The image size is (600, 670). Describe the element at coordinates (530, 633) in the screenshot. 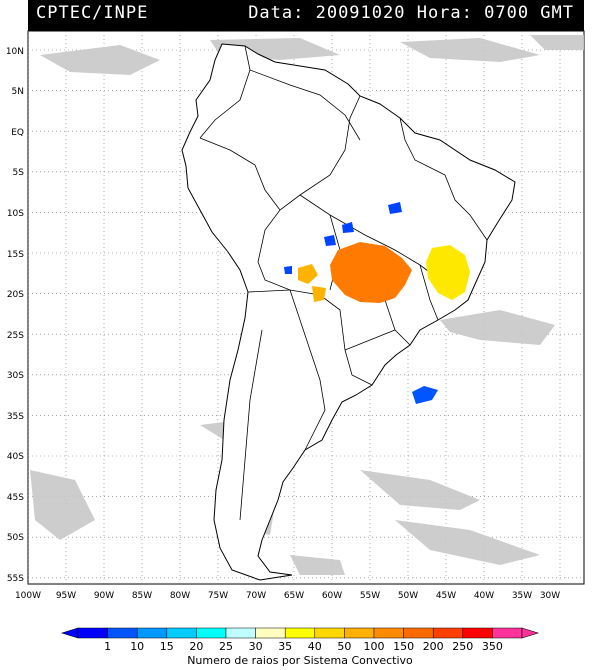

I see `colorbar-right-arrow` at that location.